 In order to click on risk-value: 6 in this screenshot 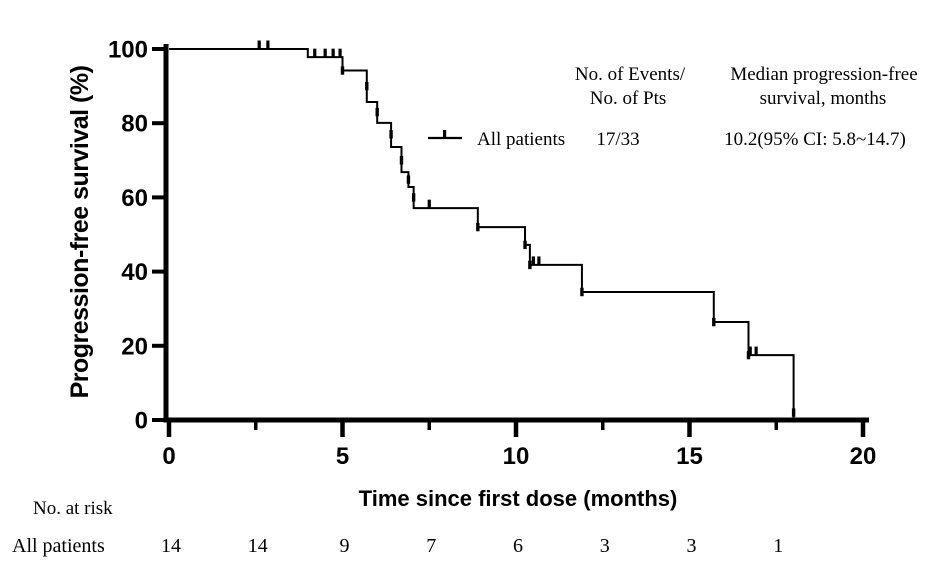, I will do `click(518, 546)`.